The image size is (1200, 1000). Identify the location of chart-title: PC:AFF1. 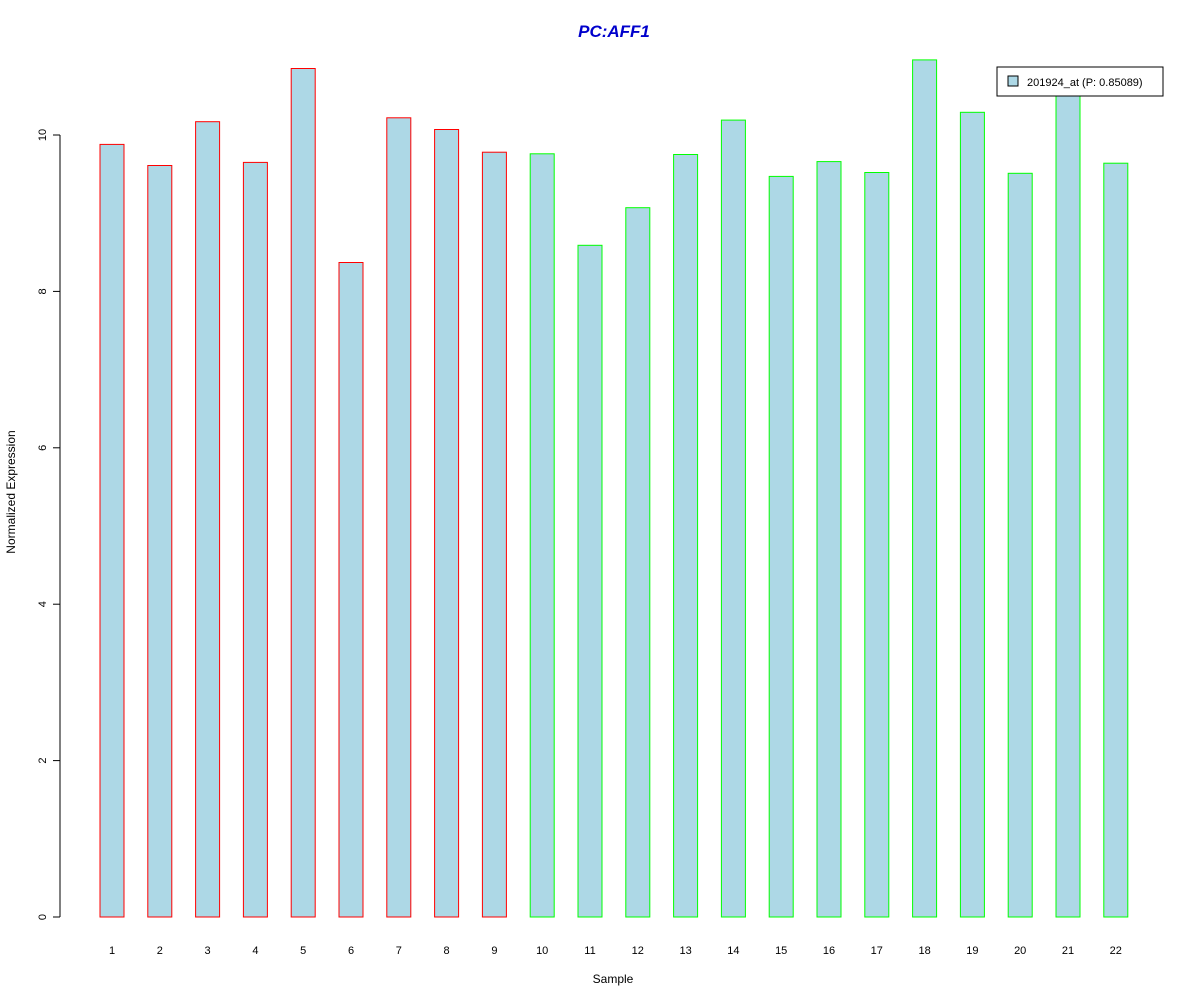
(614, 31).